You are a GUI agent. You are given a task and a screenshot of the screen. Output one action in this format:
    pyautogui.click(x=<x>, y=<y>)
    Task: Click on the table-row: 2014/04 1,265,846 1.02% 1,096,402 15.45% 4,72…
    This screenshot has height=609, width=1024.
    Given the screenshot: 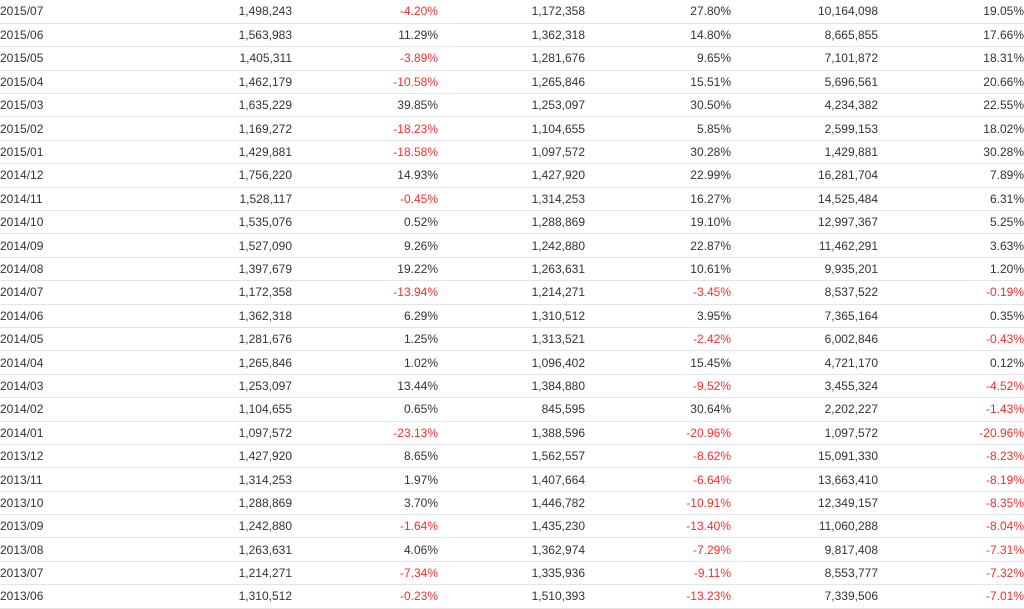 What is the action you would take?
    pyautogui.click(x=512, y=362)
    